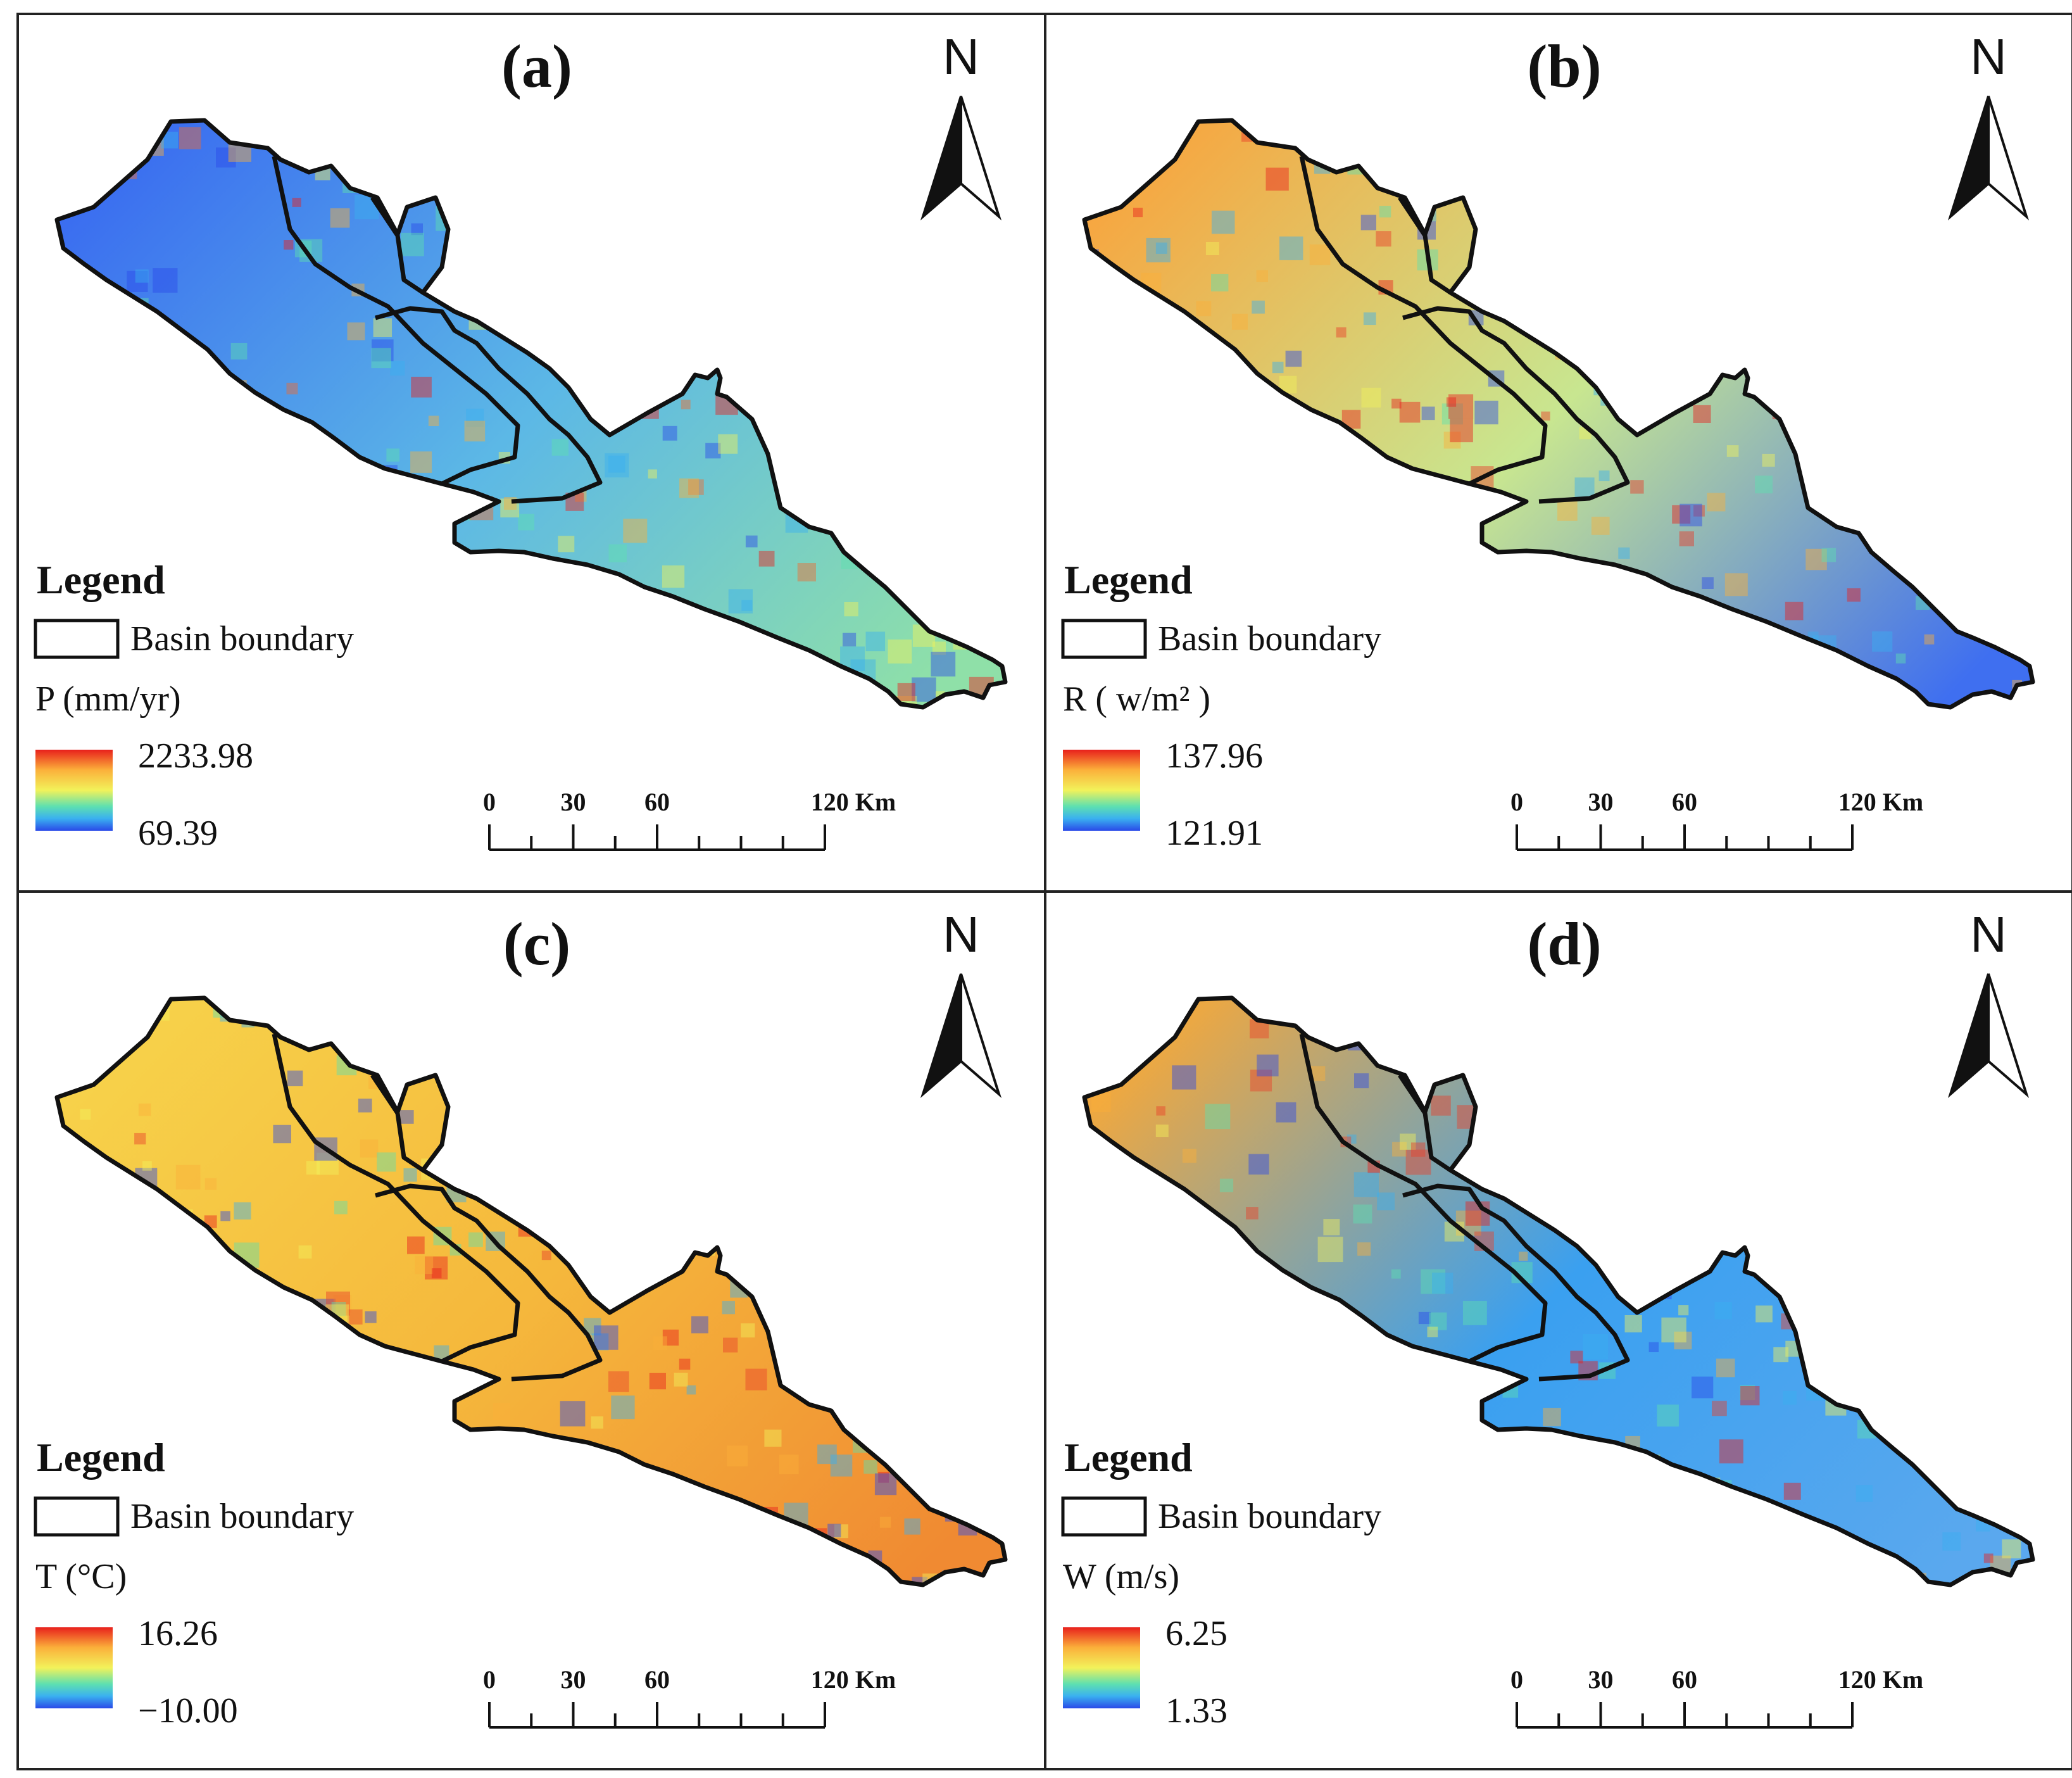  I want to click on panel-d-scale-bar: 0 30 60 120 Km, so click(1716, 1697).